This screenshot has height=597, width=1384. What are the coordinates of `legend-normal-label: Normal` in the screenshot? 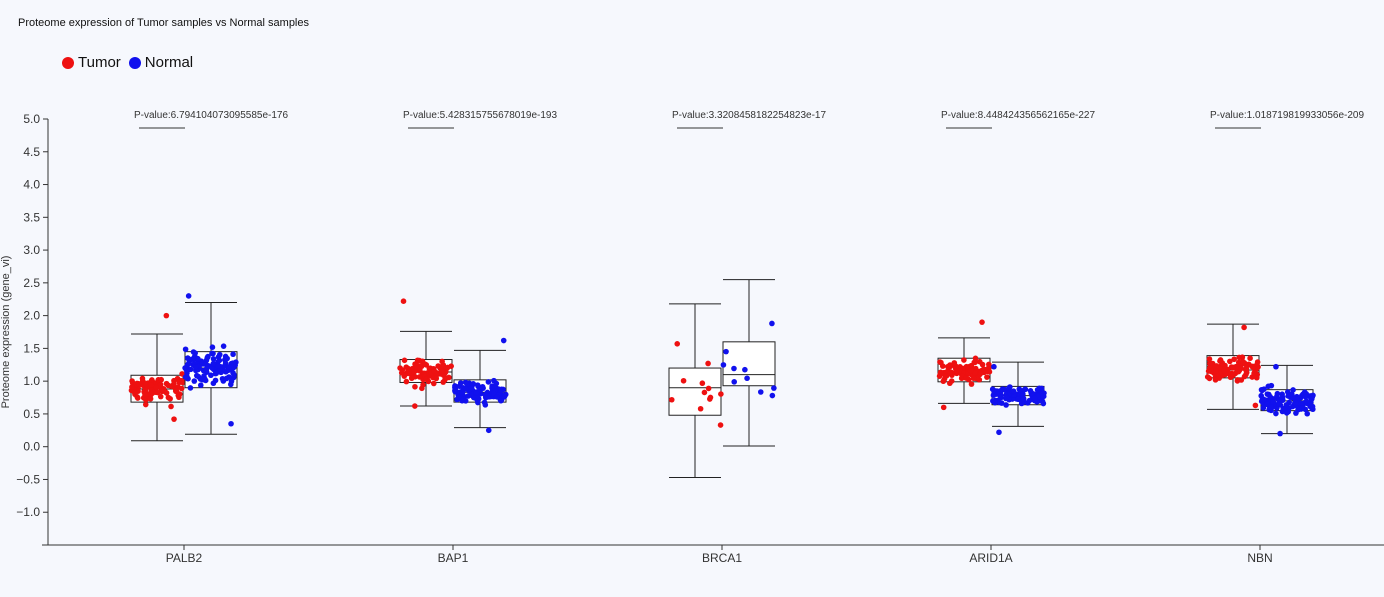 It's located at (169, 62).